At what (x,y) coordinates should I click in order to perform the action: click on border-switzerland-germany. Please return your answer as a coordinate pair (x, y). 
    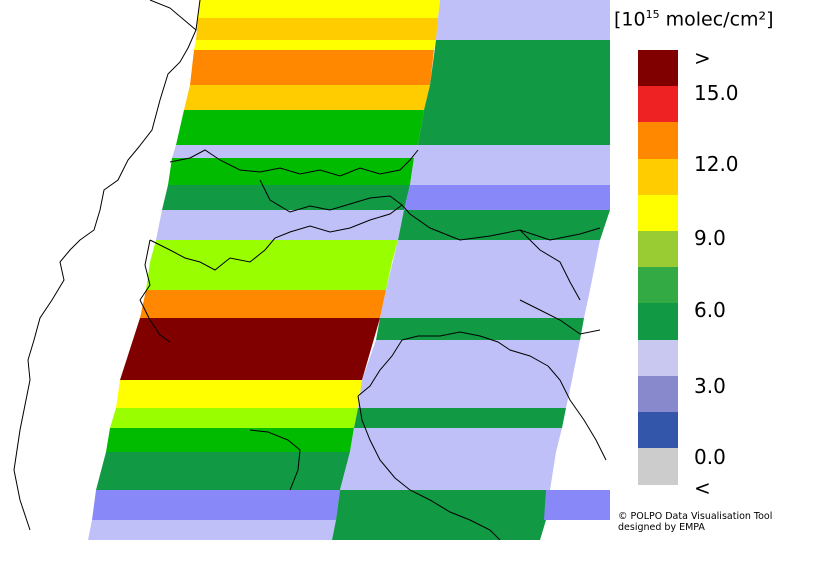
    Looking at the image, I should click on (173, 15).